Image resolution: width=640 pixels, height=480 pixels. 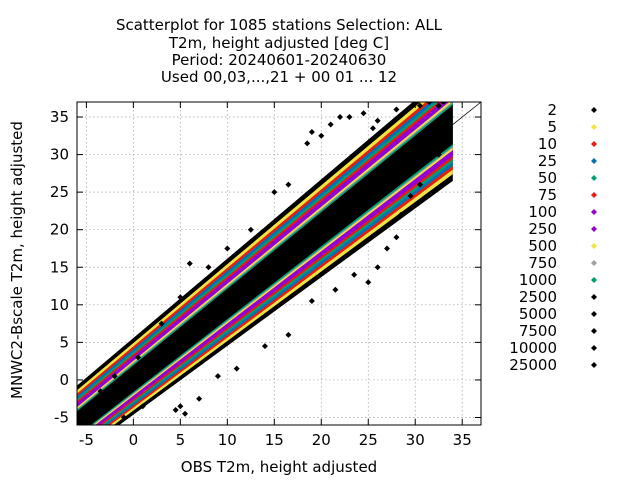 I want to click on legend-label: 5, so click(x=552, y=127).